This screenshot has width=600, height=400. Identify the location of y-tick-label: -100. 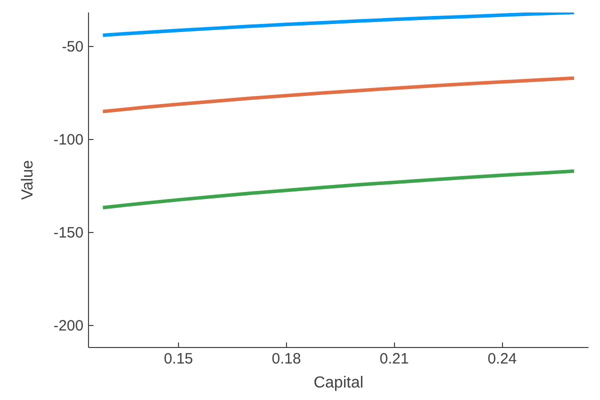
(68, 140).